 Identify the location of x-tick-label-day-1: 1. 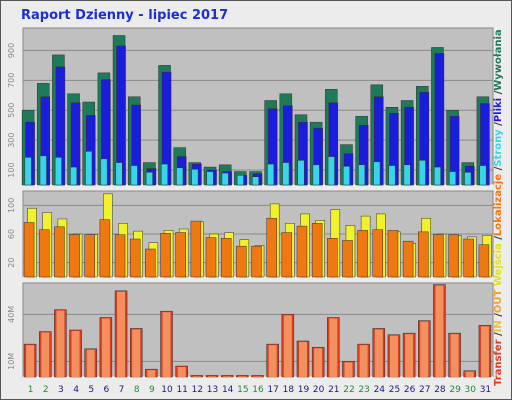
(31, 390).